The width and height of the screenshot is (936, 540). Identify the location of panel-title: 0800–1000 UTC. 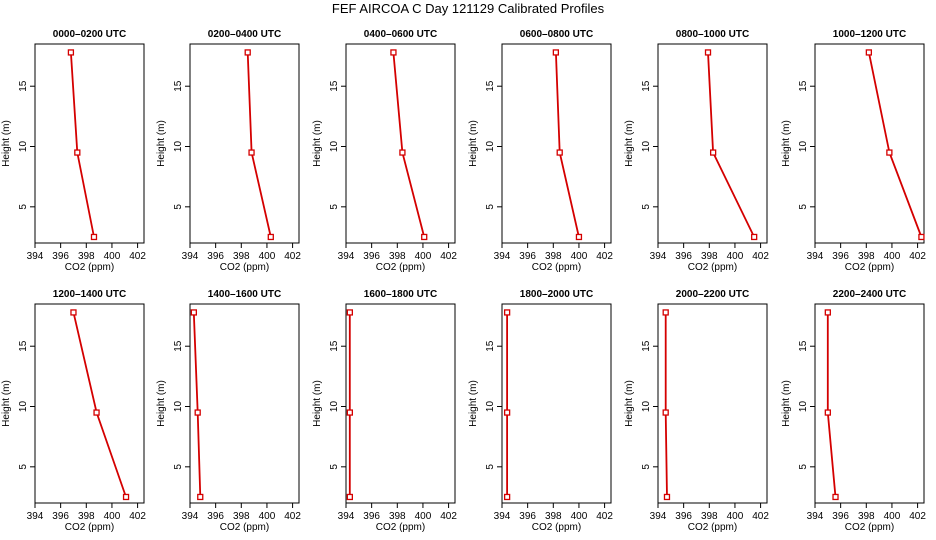
(712, 34).